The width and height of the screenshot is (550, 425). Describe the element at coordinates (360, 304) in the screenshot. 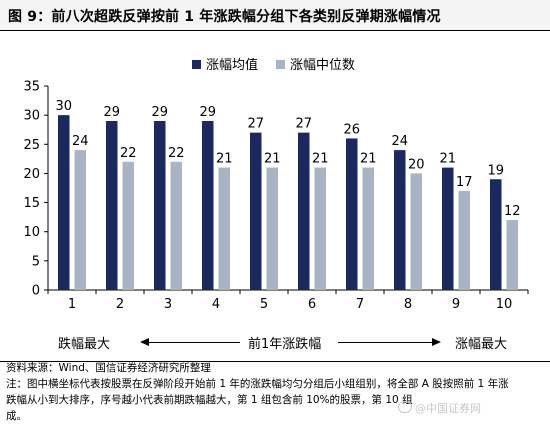

I see `x-category-label: 7` at that location.